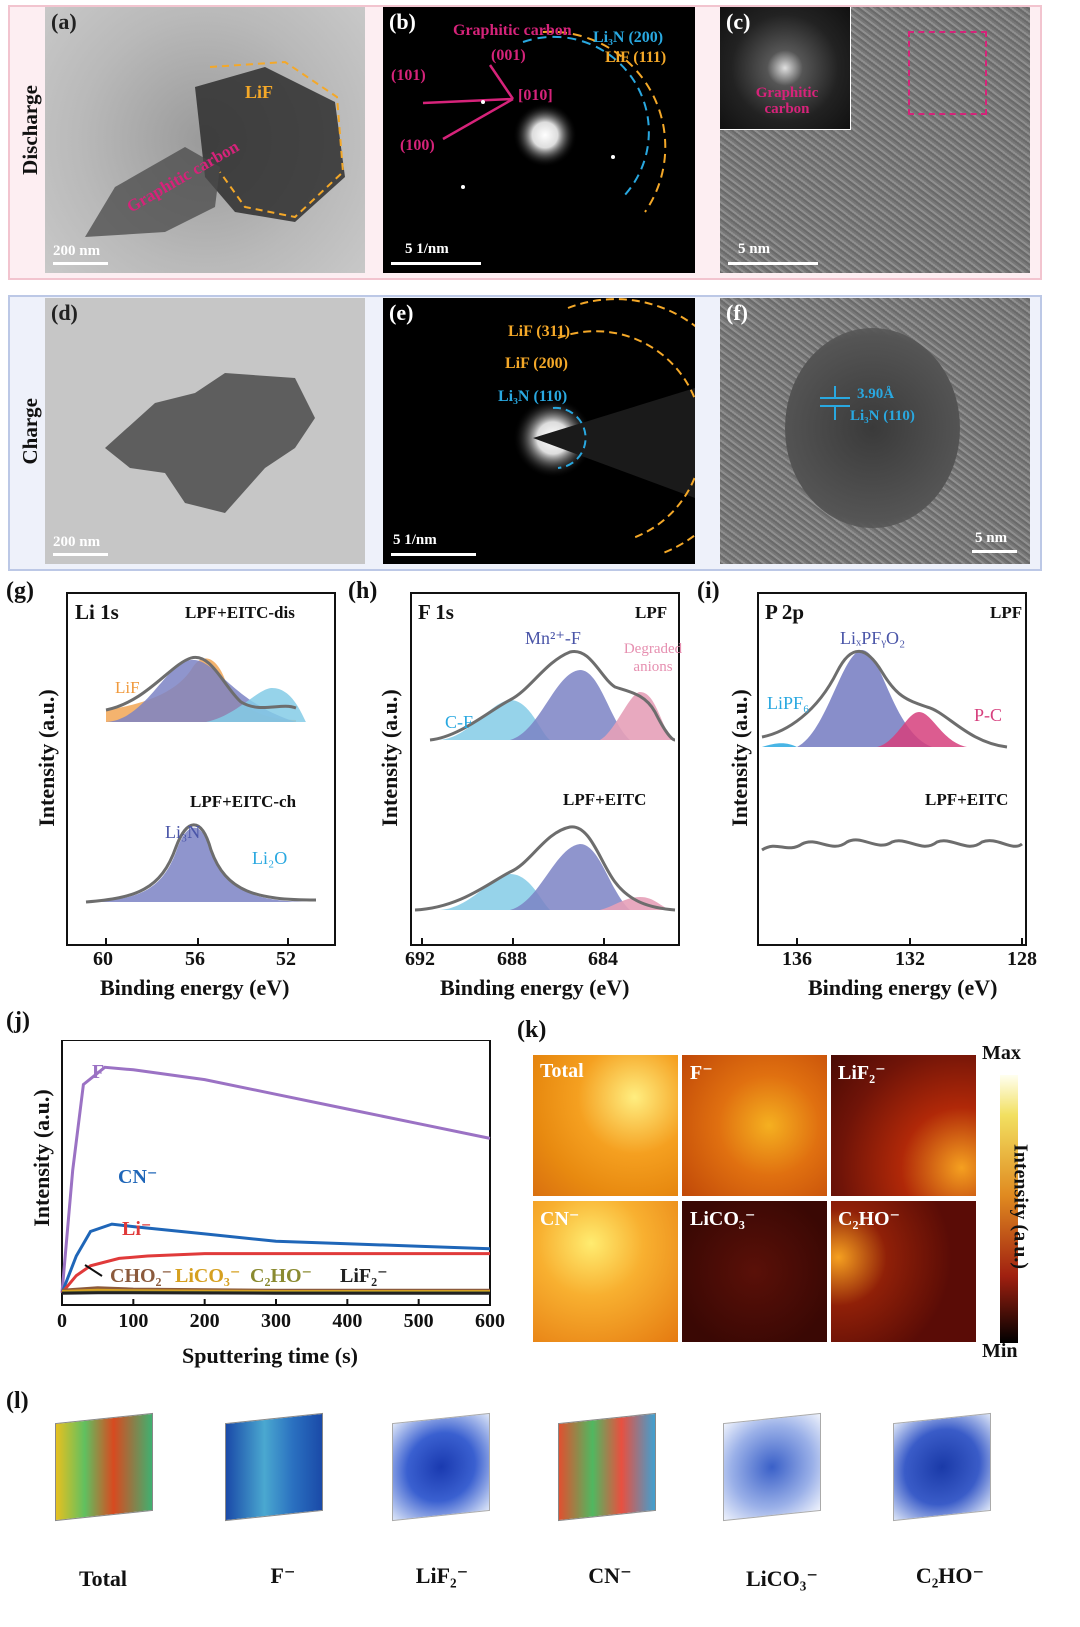 The height and width of the screenshot is (1627, 1080). Describe the element at coordinates (207, 1276) in the screenshot. I see `series-label-4: LiCO₃⁻` at that location.